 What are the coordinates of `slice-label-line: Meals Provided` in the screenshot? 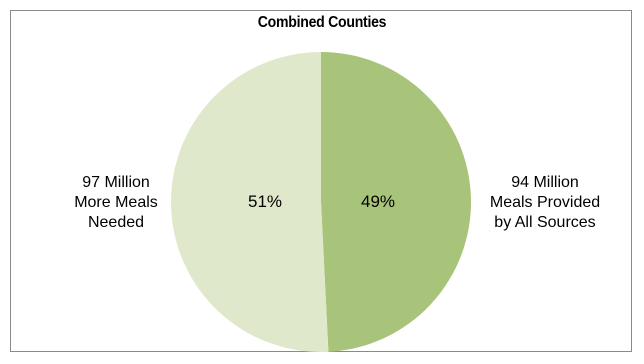 It's located at (545, 202).